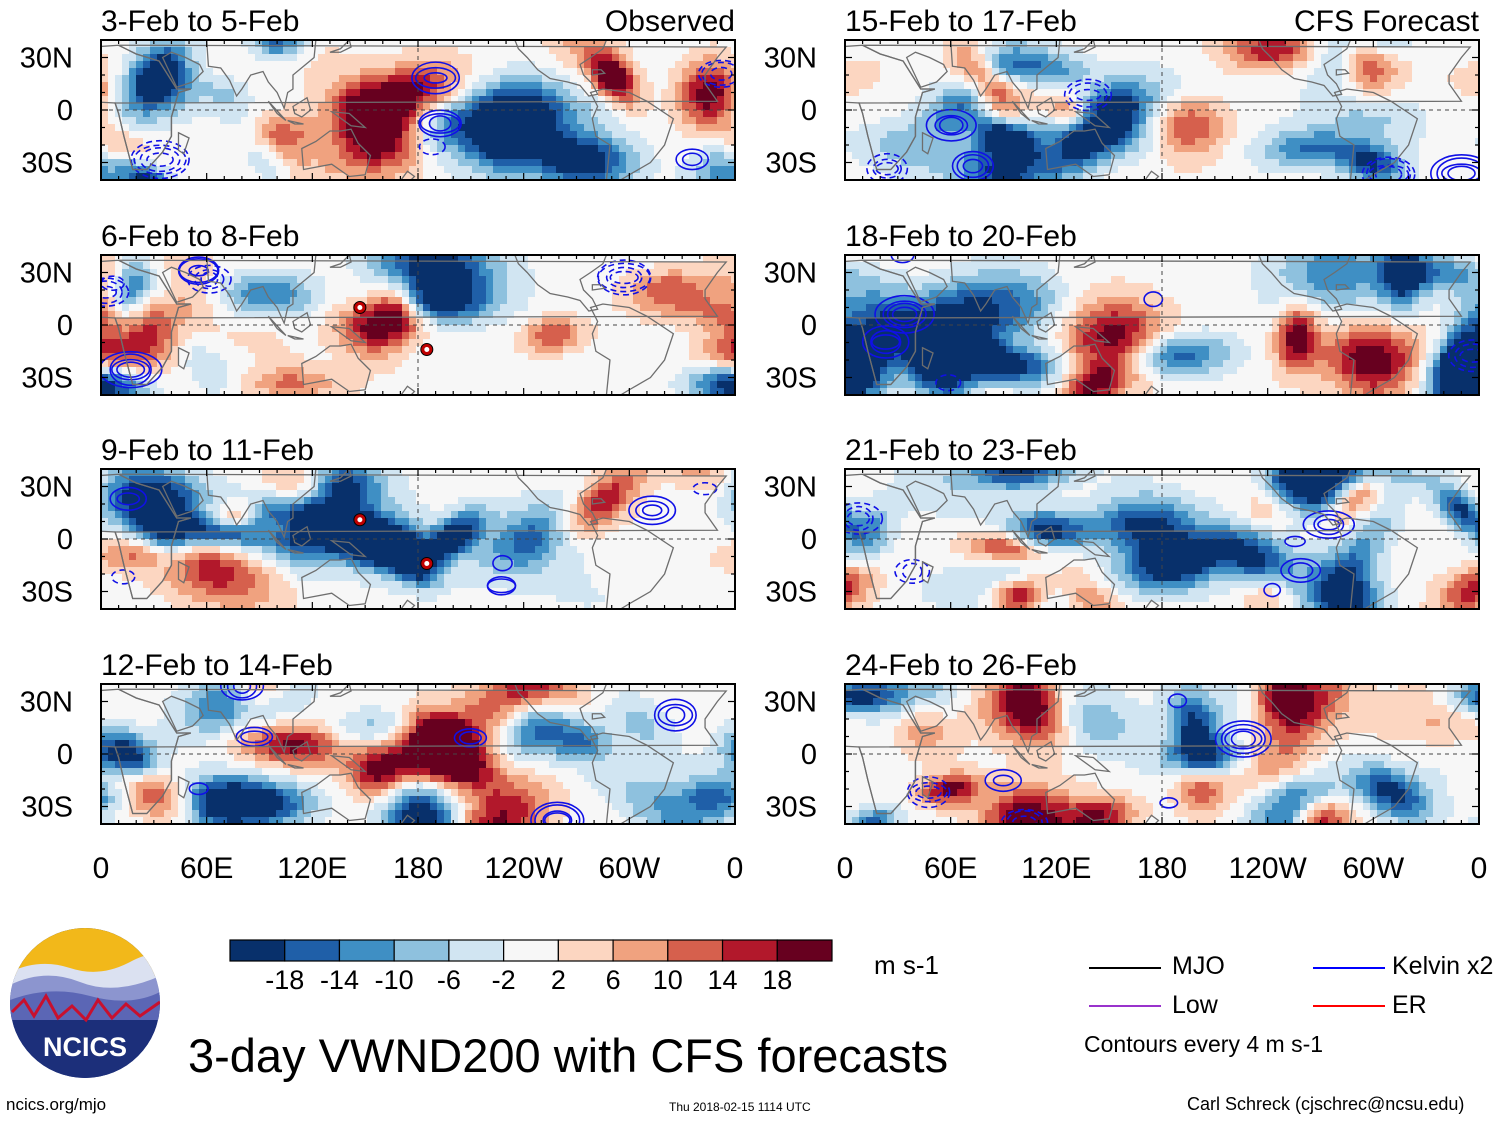  I want to click on panel-period: 9-Feb to 11-Feb, so click(207, 450).